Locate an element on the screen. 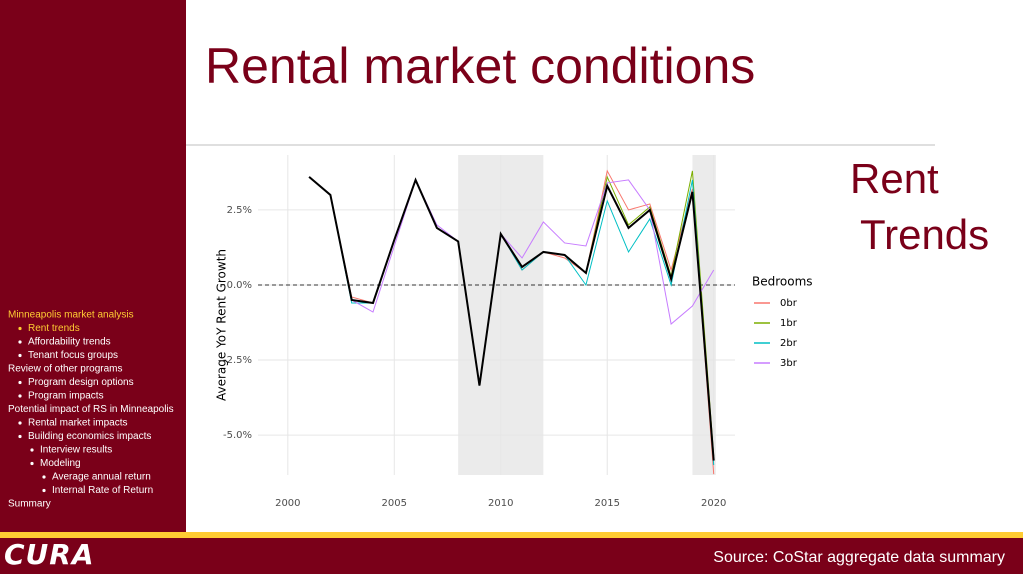 Image resolution: width=1023 pixels, height=574 pixels. x-tick-label: 2015 is located at coordinates (607, 503).